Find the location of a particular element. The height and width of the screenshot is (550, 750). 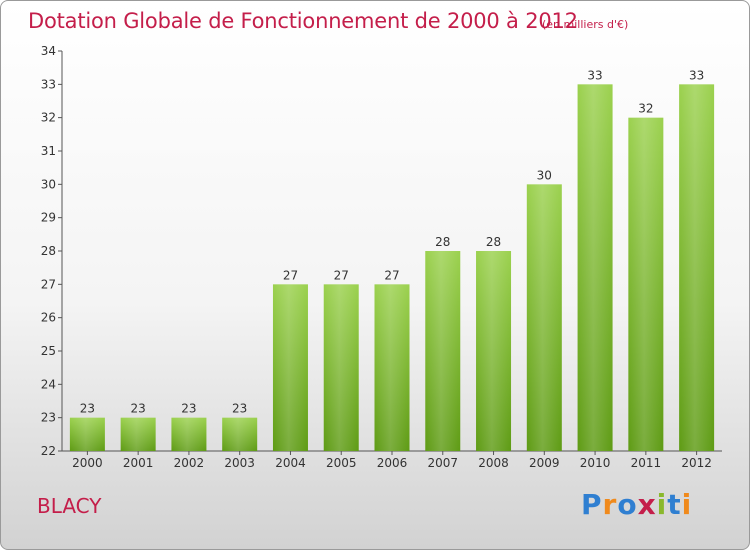

y-tick-label: 27 is located at coordinates (48, 284).